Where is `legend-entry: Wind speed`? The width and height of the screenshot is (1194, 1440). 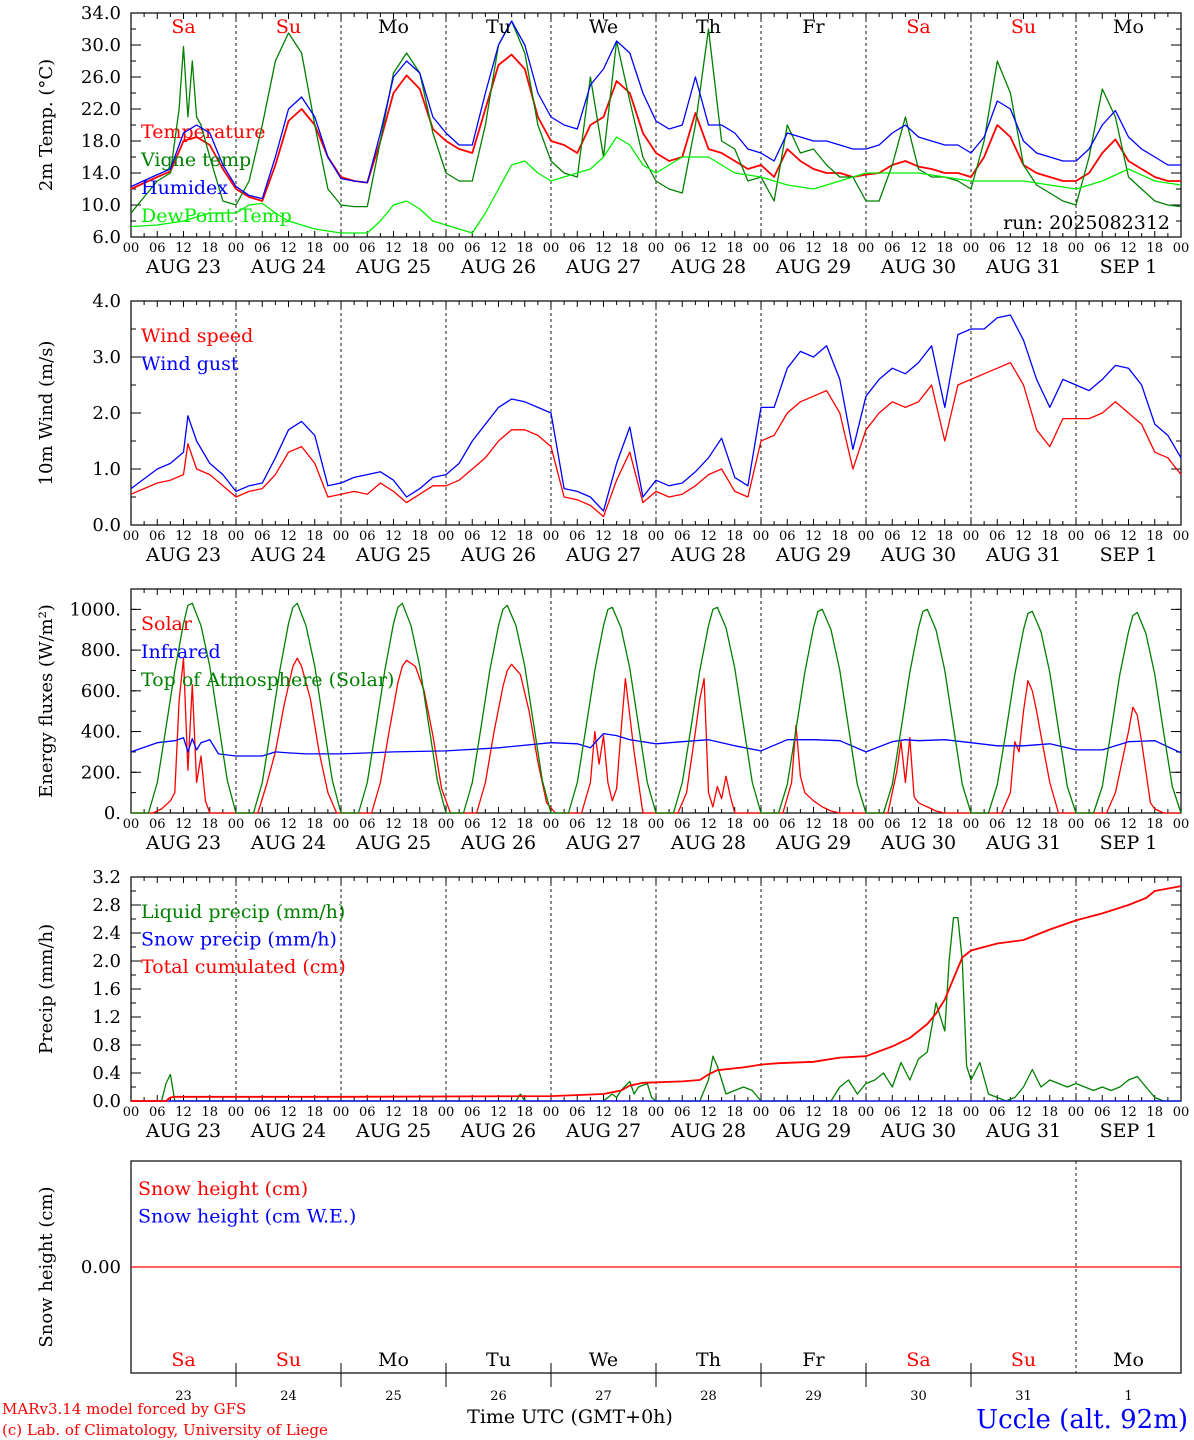
legend-entry: Wind speed is located at coordinates (197, 336).